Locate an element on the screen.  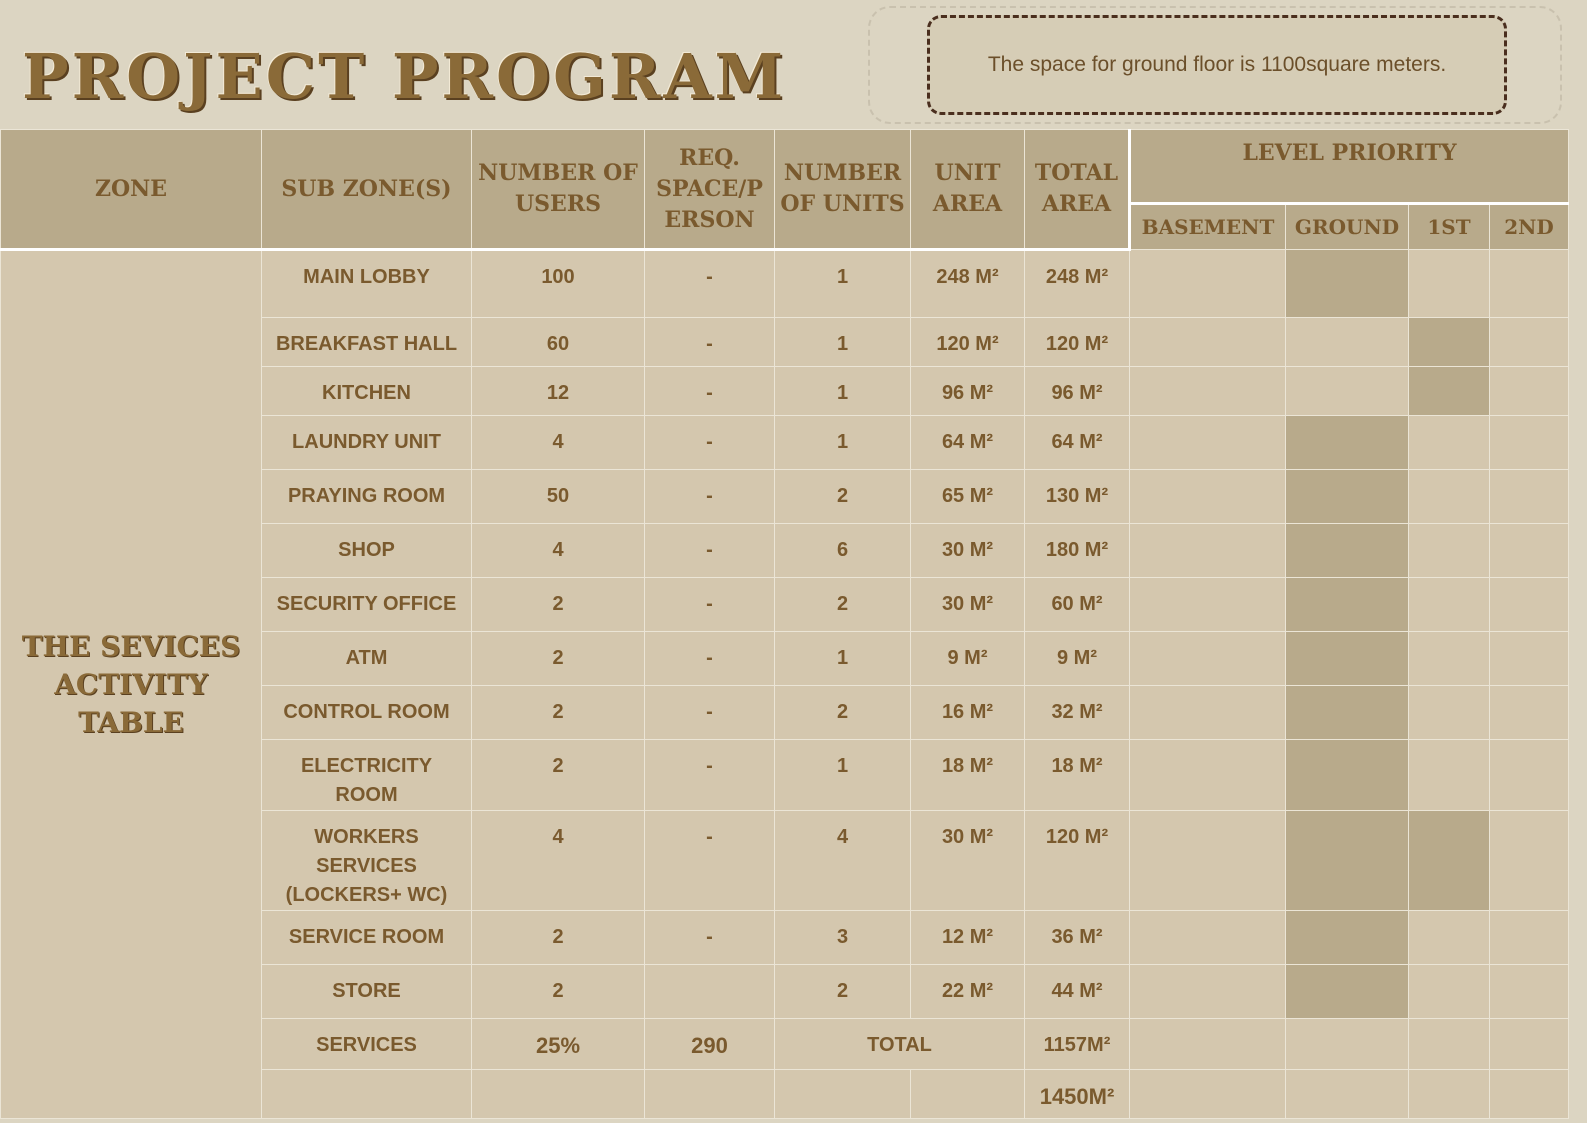
total-area-cell: 32 M² is located at coordinates (1077, 712).